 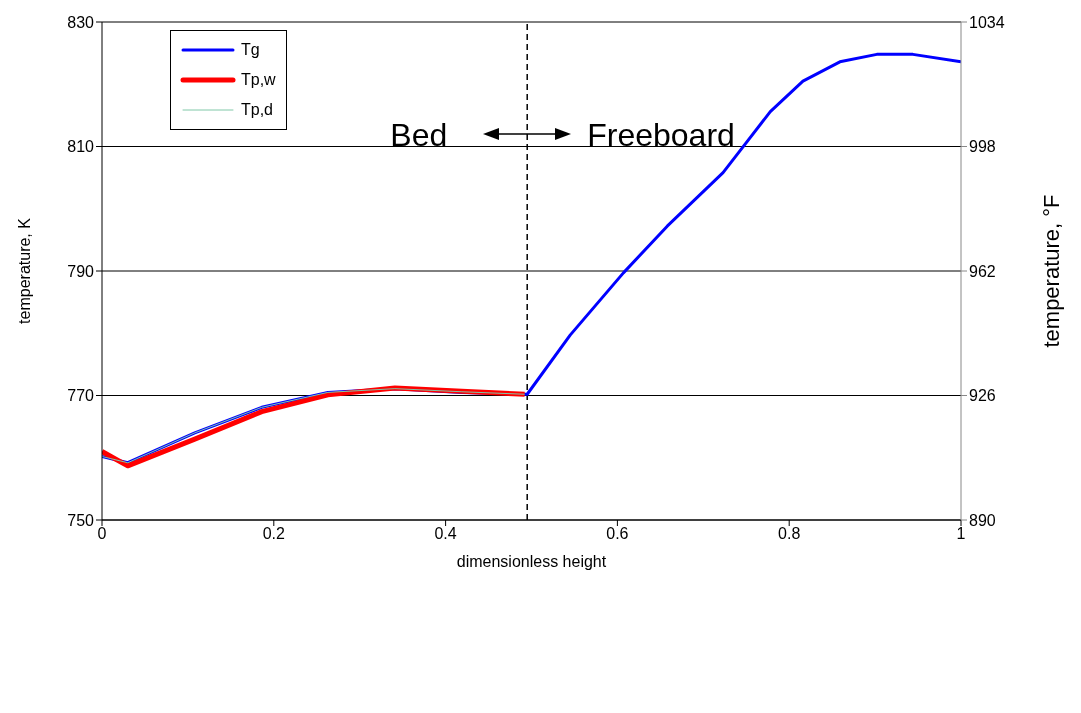 What do you see at coordinates (982, 520) in the screenshot?
I see `y2-tick-label: 890` at bounding box center [982, 520].